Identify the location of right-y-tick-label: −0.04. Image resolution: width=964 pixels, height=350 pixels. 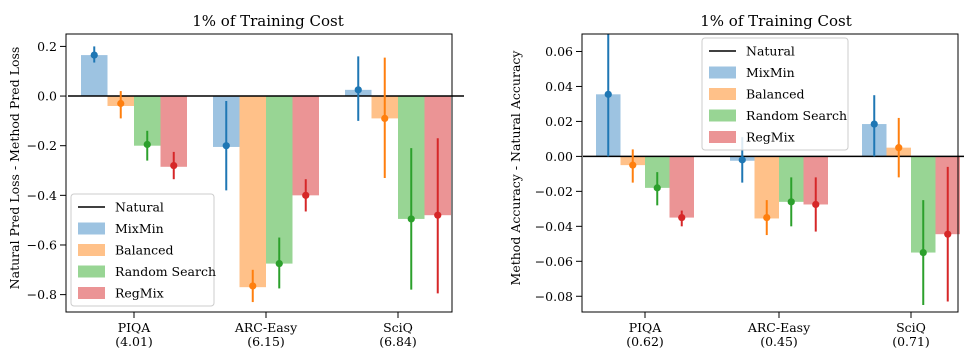
(554, 226).